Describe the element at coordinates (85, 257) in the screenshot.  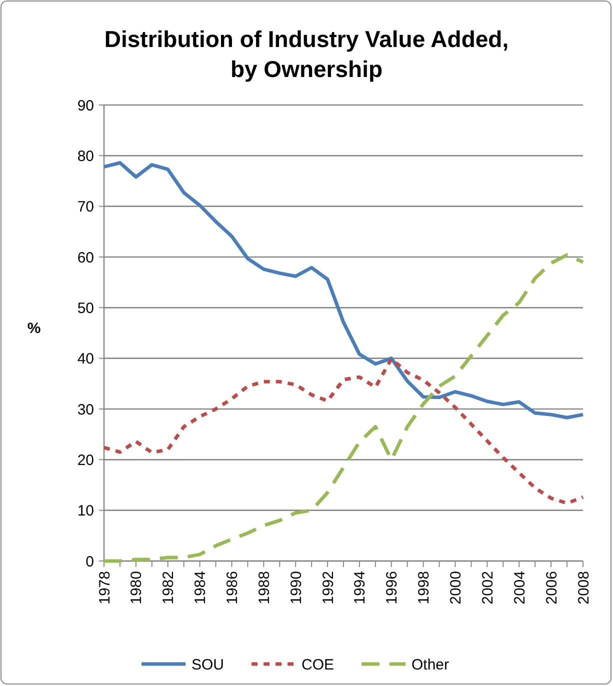
I see `y-tick-label: 60` at that location.